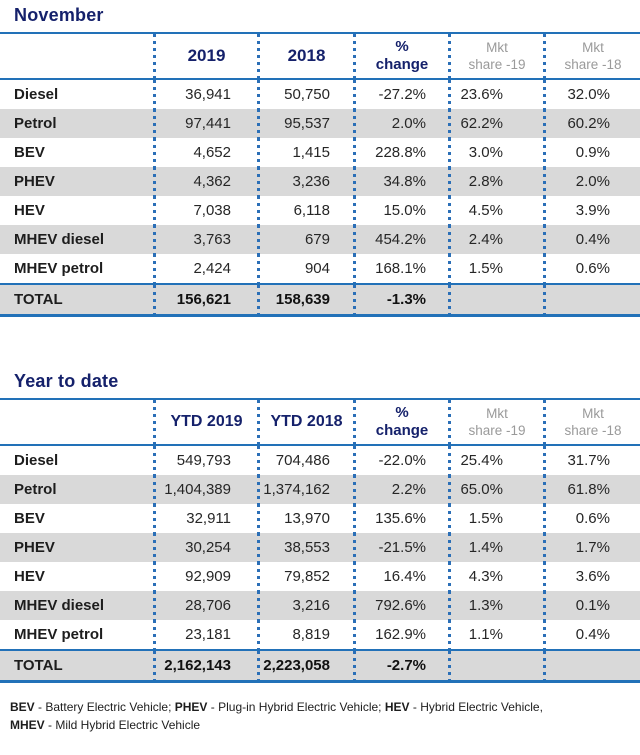  I want to click on value-ytd-2018: 13,970, so click(307, 518).